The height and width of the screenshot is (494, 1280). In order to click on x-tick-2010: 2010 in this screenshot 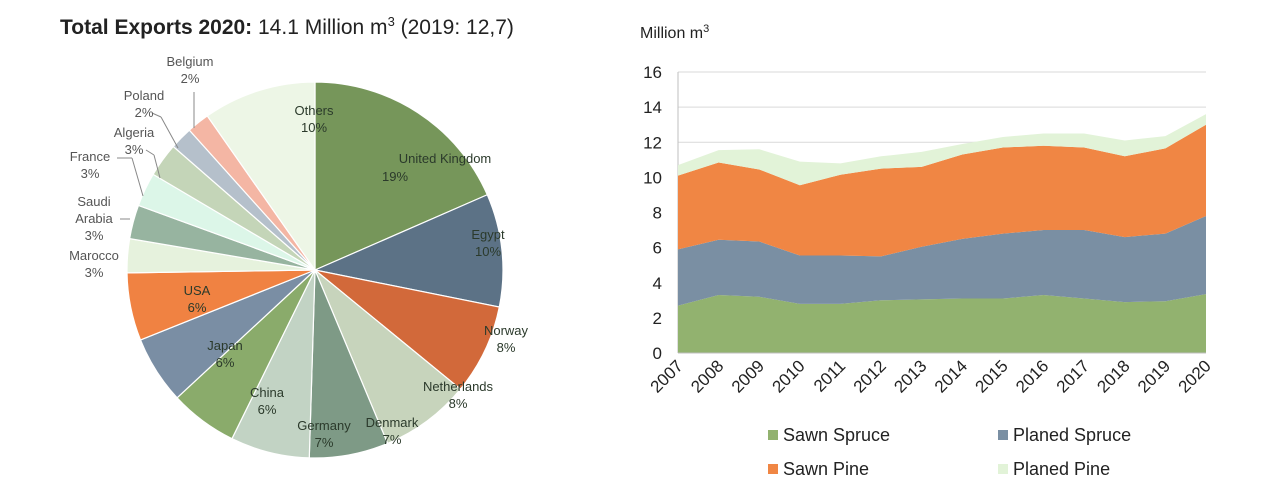, I will do `click(788, 376)`.